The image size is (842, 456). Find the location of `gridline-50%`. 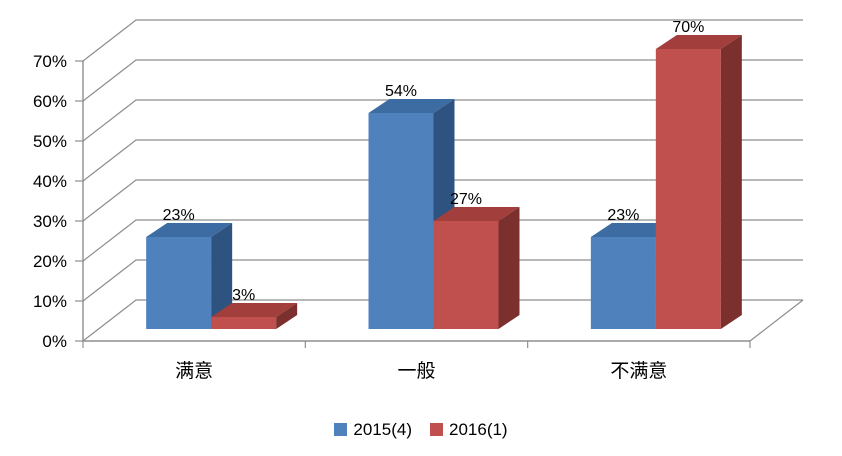

gridline-50% is located at coordinates (442, 120).